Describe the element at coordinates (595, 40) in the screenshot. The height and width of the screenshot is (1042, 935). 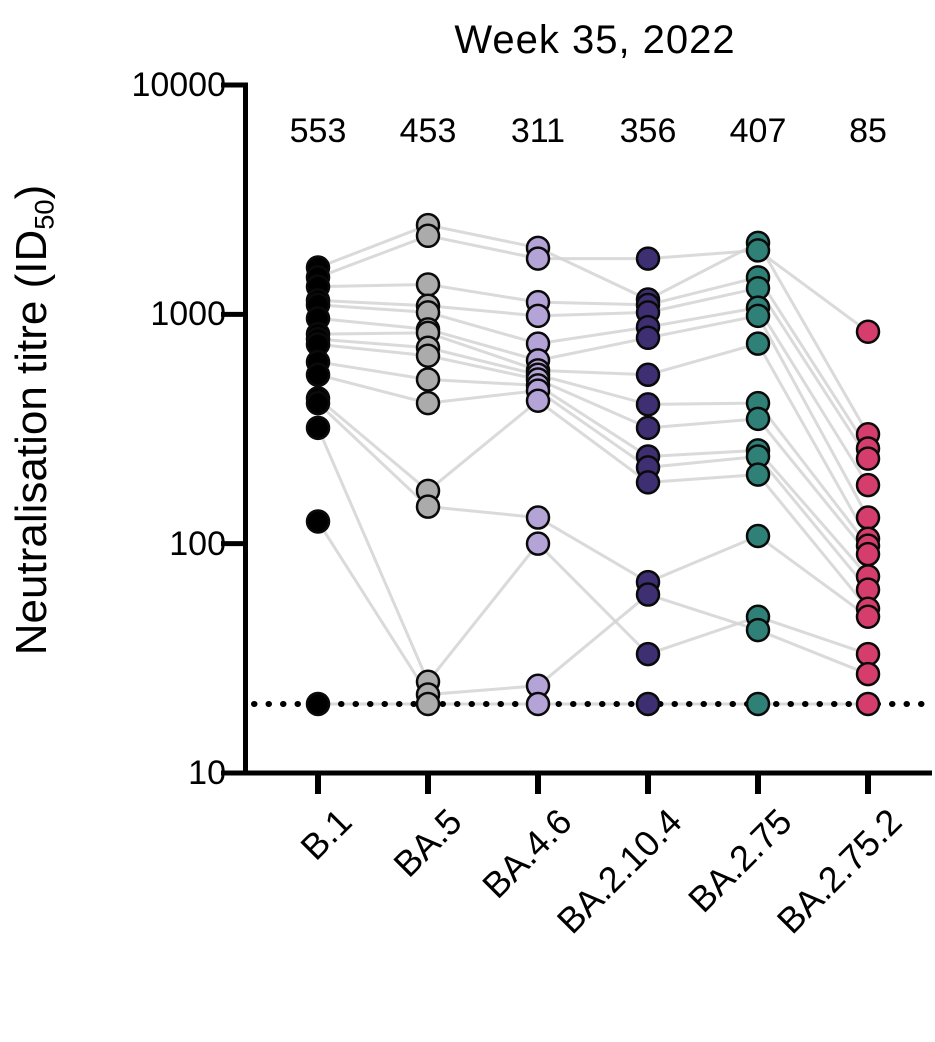
I see `chart-title: Week 35, 2022` at that location.